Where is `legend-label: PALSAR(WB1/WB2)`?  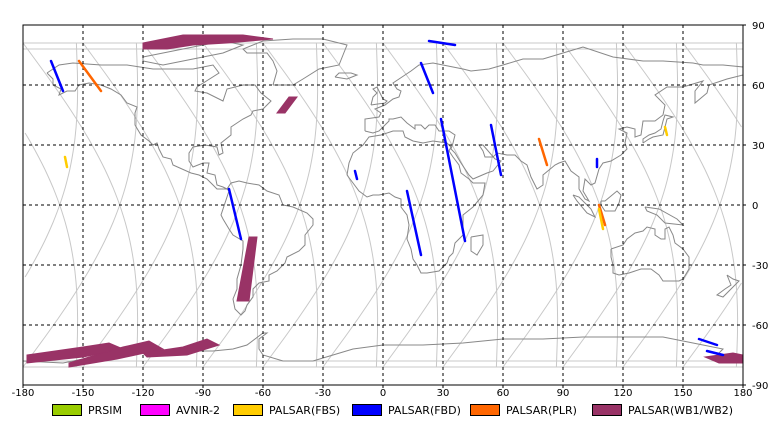
legend-label: PALSAR(WB1/WB2) is located at coordinates (681, 410).